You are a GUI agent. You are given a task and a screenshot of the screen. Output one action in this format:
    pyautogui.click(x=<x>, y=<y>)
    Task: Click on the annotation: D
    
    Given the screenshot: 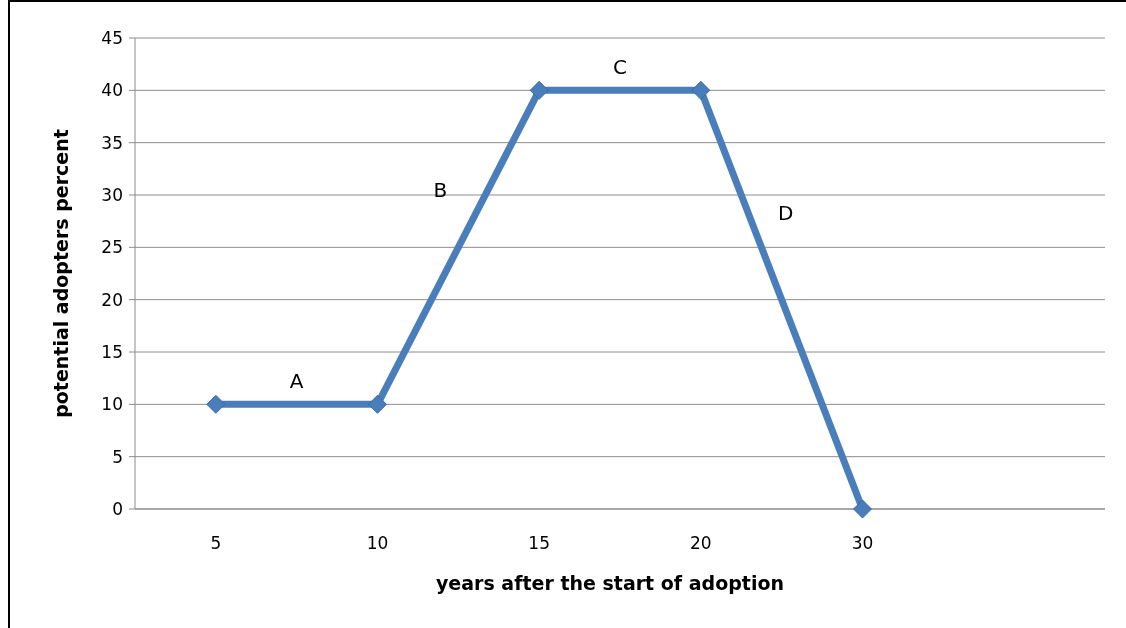 What is the action you would take?
    pyautogui.click(x=785, y=212)
    